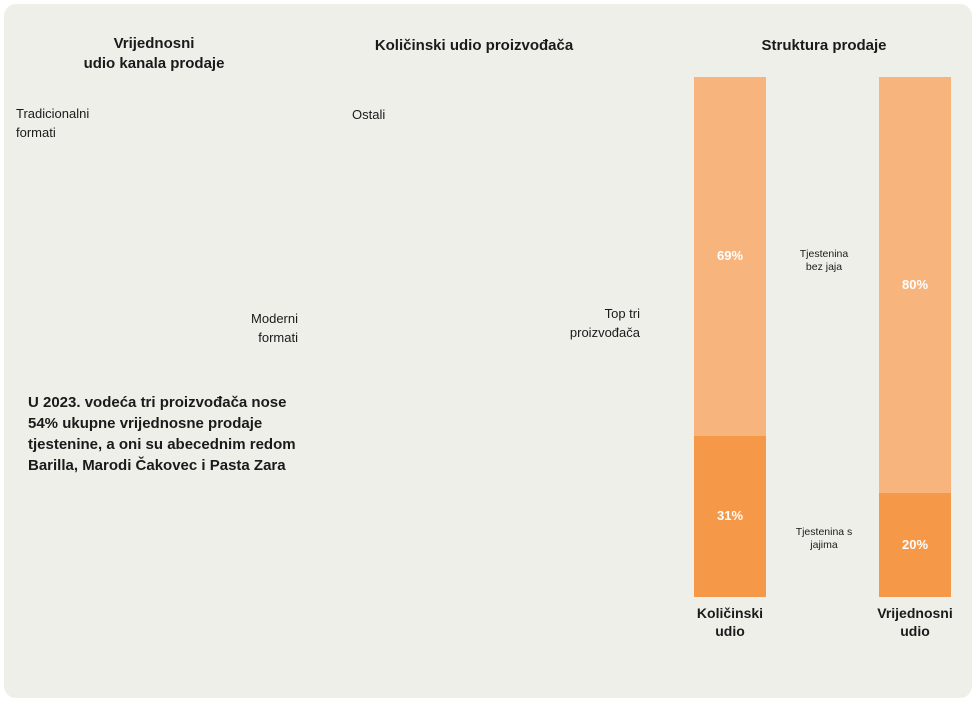 The height and width of the screenshot is (704, 978). I want to click on bar-value-label: 20%, so click(915, 544).